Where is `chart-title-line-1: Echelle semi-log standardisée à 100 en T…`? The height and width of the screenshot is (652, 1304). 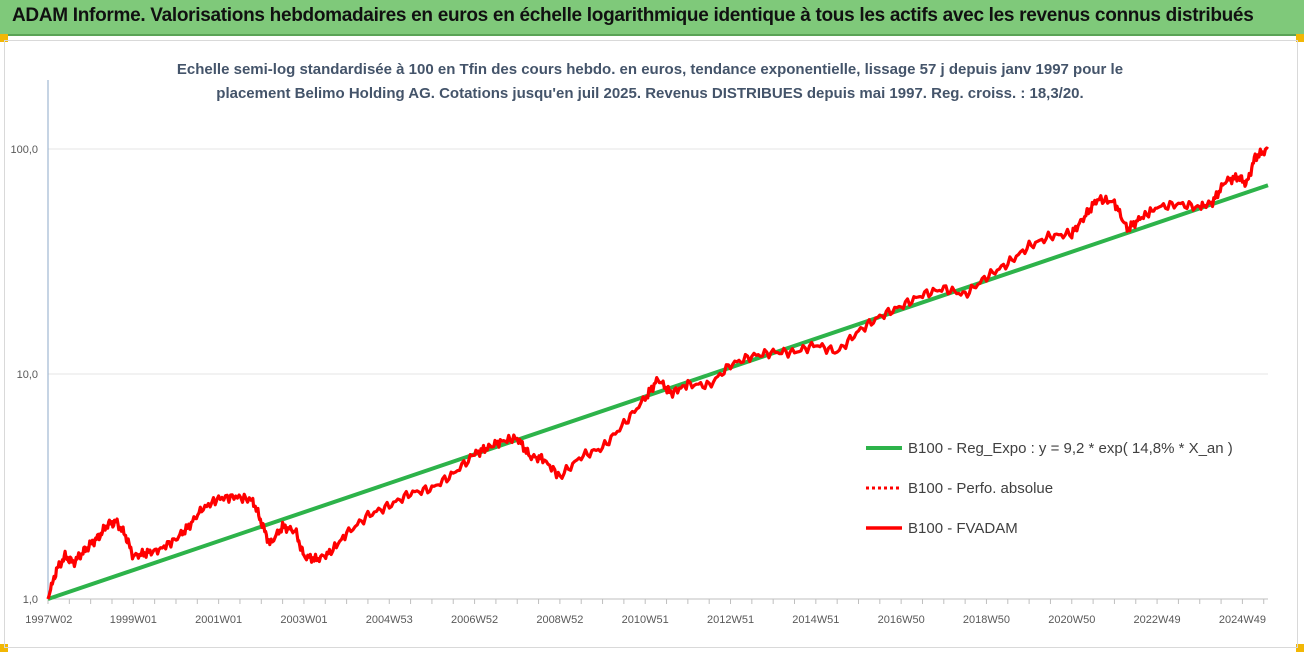 chart-title-line-1: Echelle semi-log standardisée à 100 en T… is located at coordinates (650, 69).